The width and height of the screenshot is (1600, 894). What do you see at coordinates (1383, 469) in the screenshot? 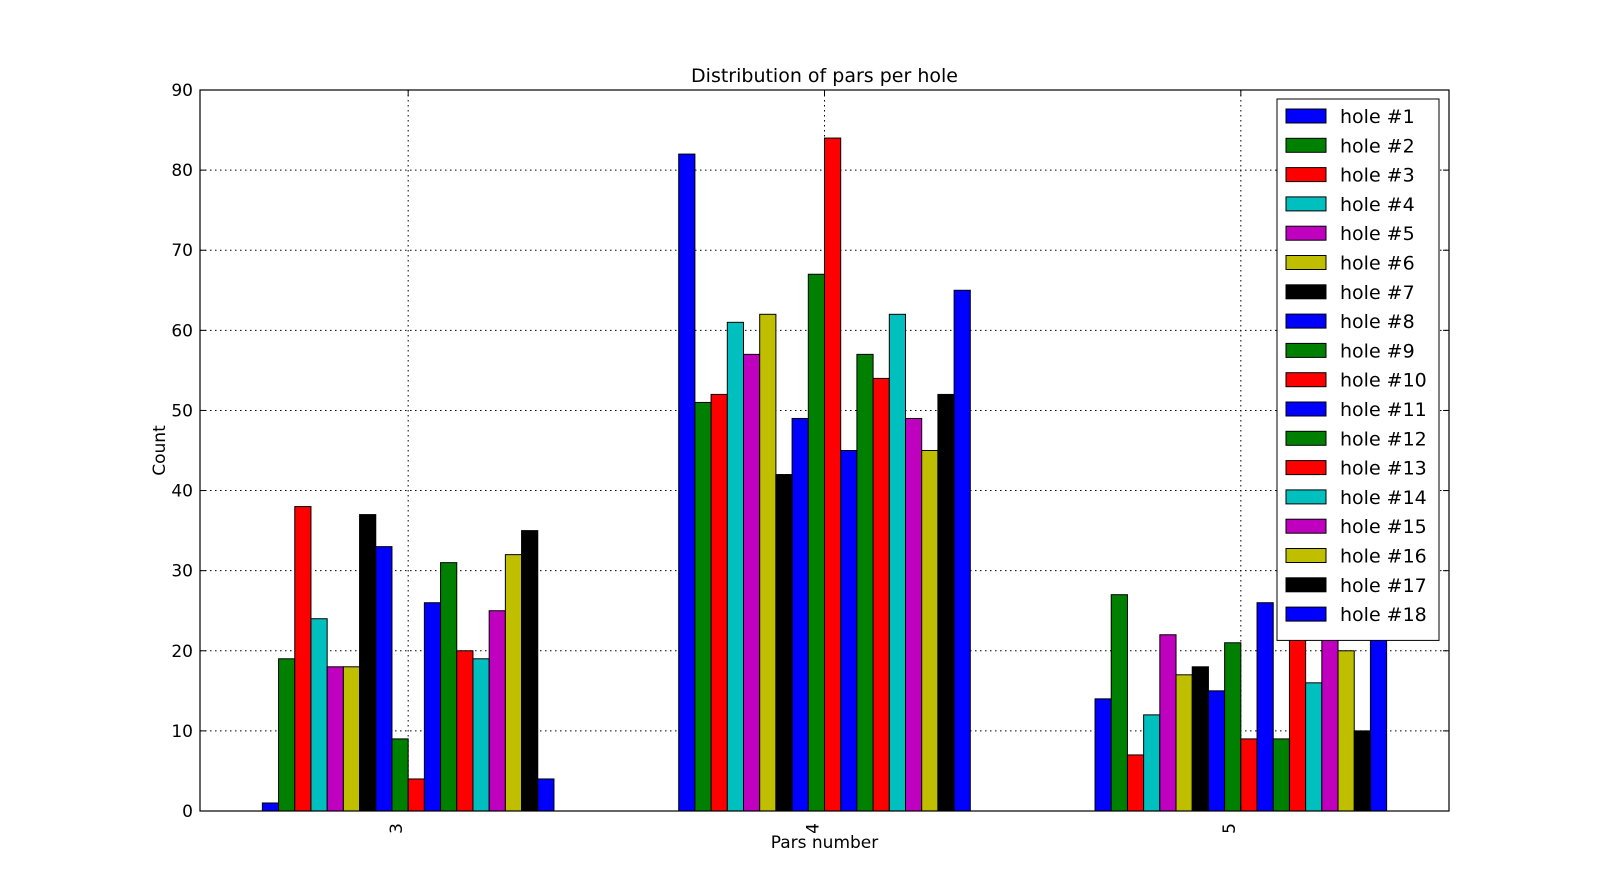
I see `legend-label: hole #13` at bounding box center [1383, 469].